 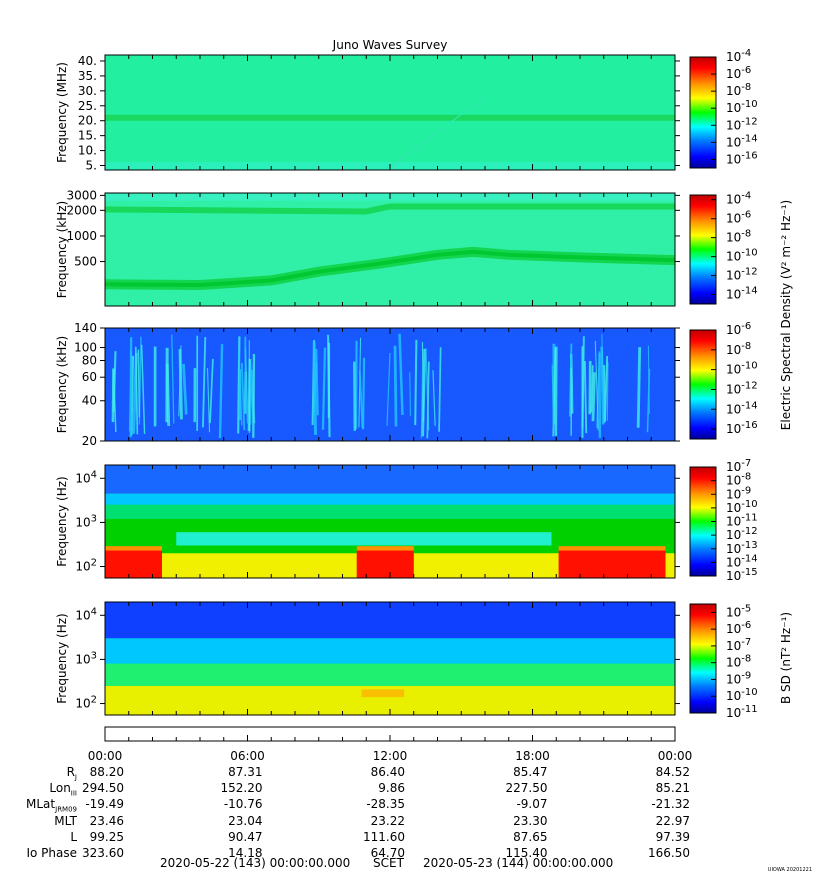 I want to click on y-tick-label: 25., so click(x=87, y=106).